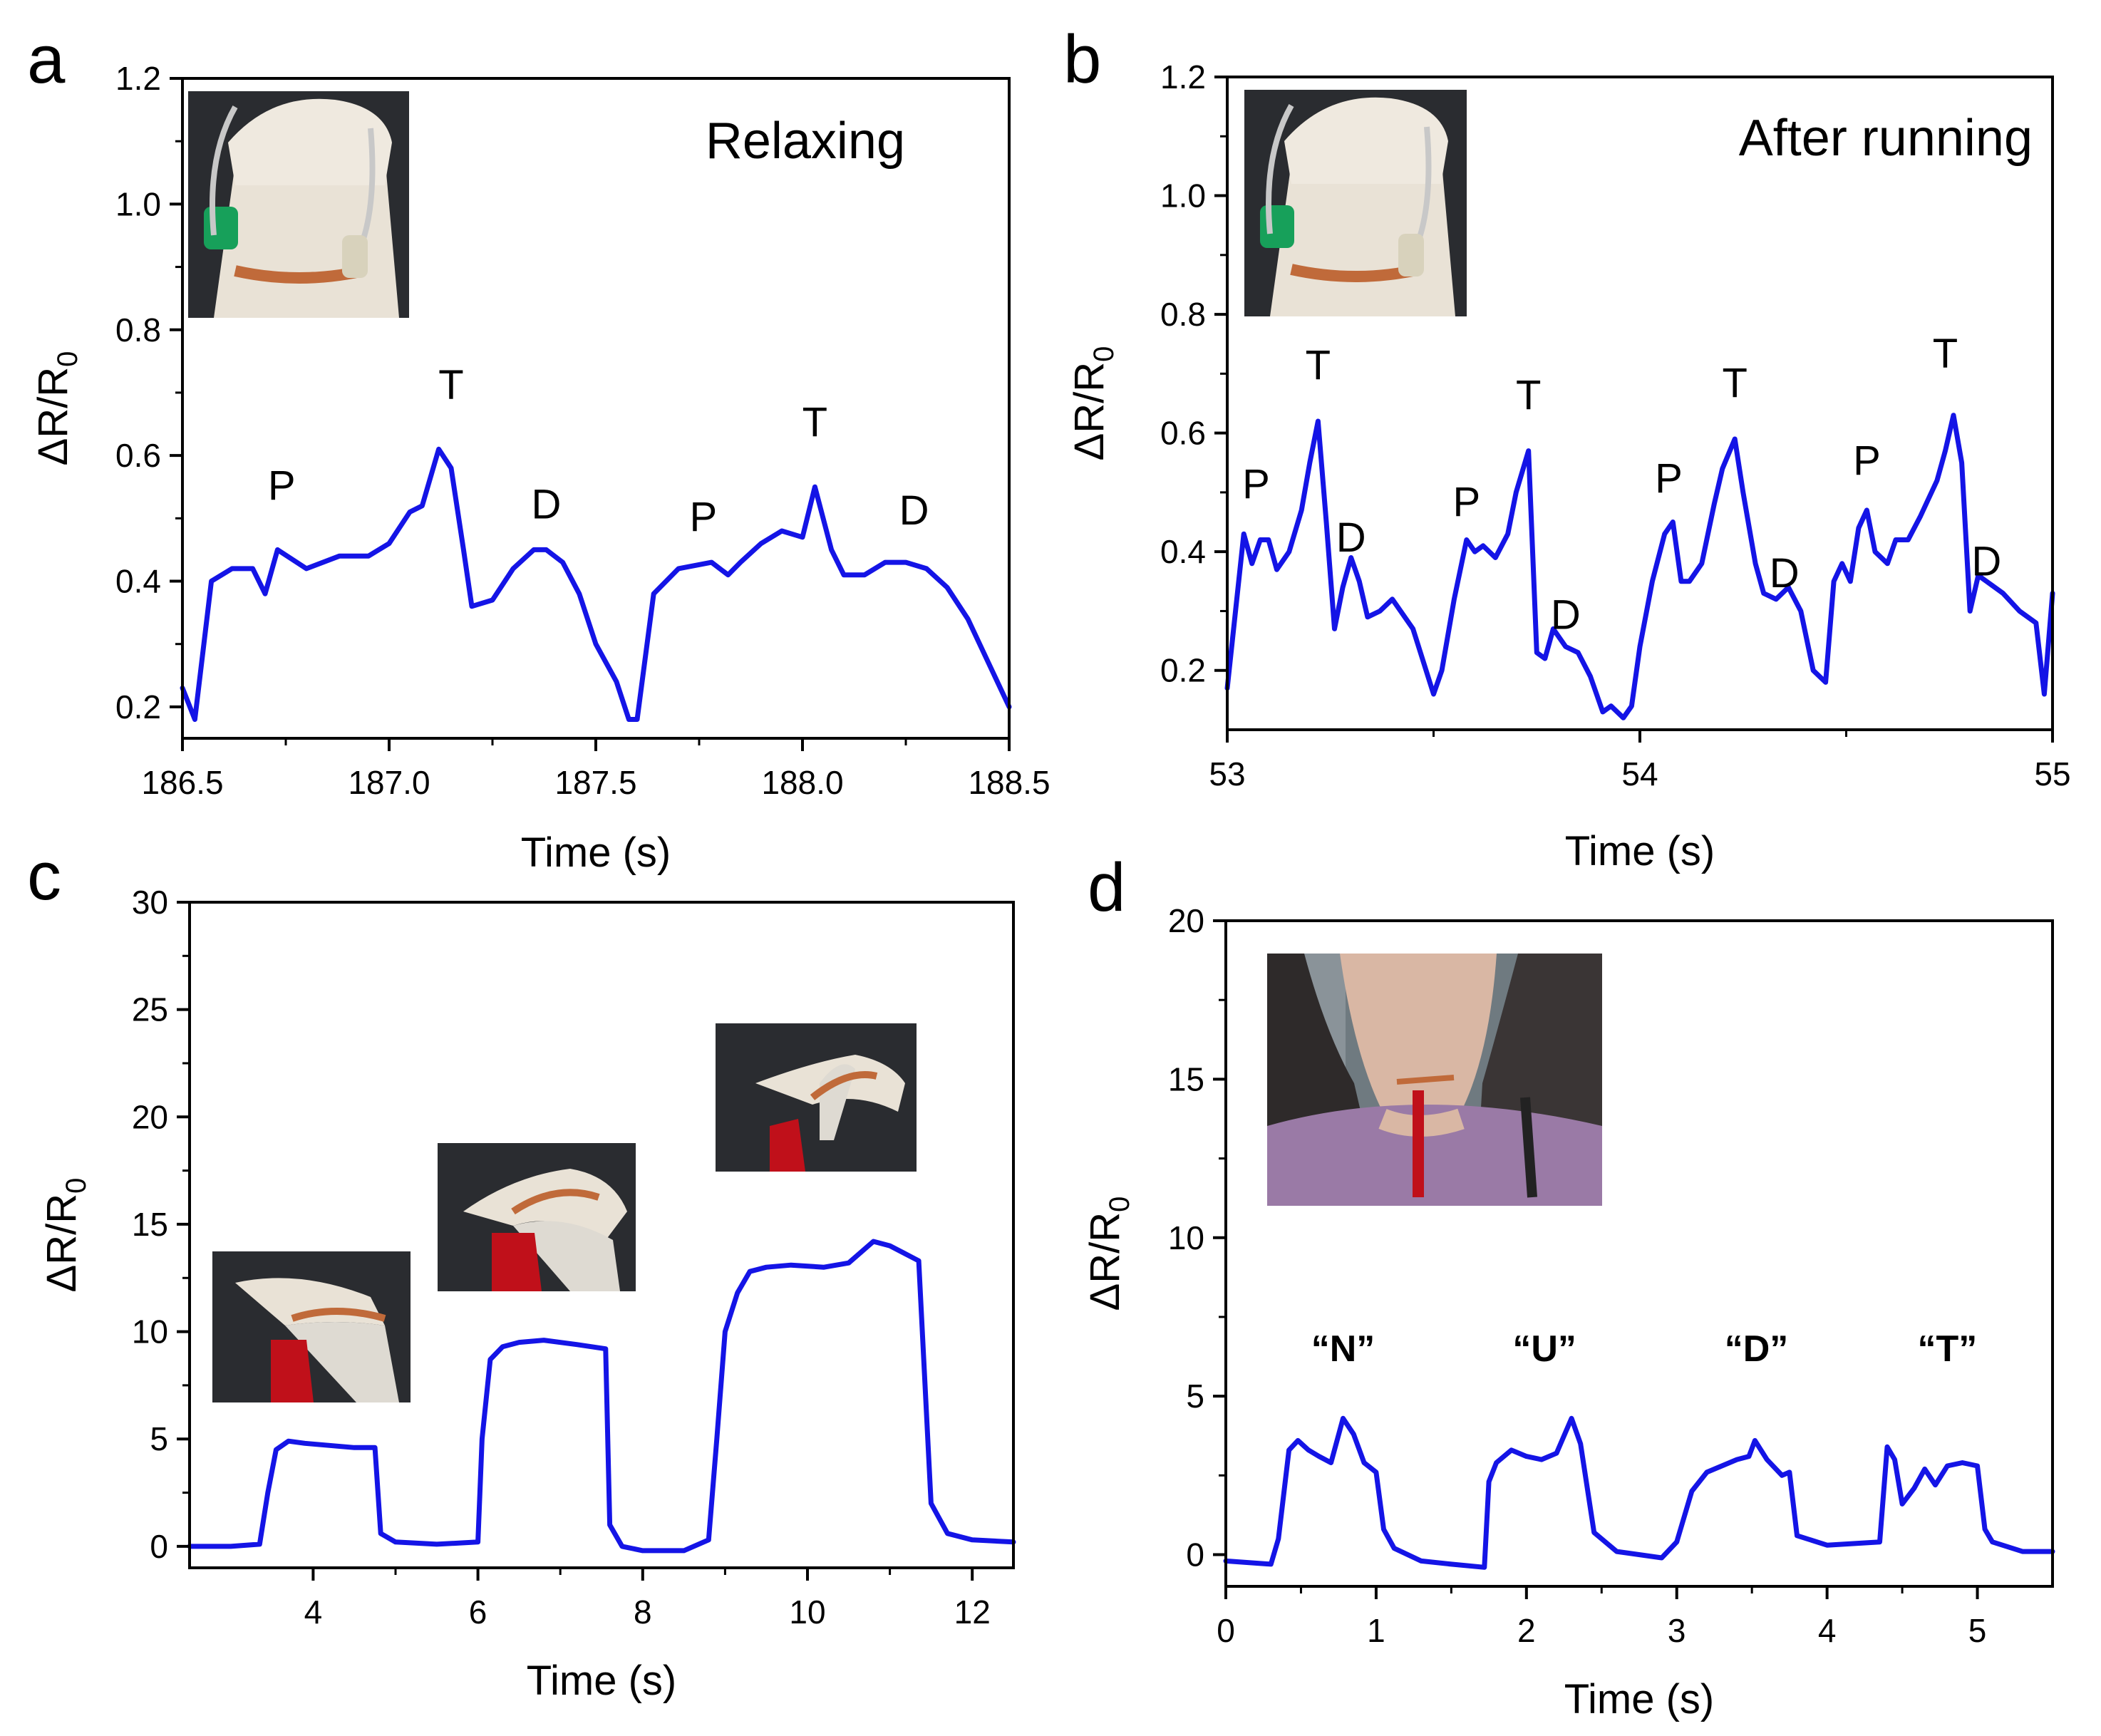 This screenshot has height=1736, width=2101. I want to click on chart-title-a: Relaxing, so click(805, 141).